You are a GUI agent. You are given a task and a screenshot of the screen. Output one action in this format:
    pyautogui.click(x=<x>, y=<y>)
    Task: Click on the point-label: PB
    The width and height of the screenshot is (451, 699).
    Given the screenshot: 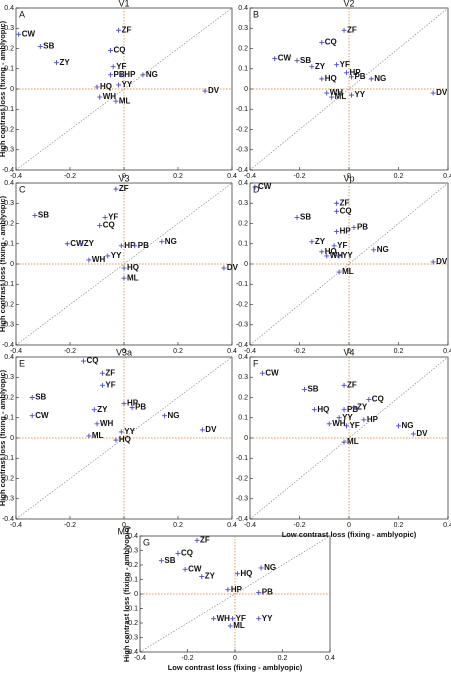 What is the action you would take?
    pyautogui.click(x=362, y=227)
    